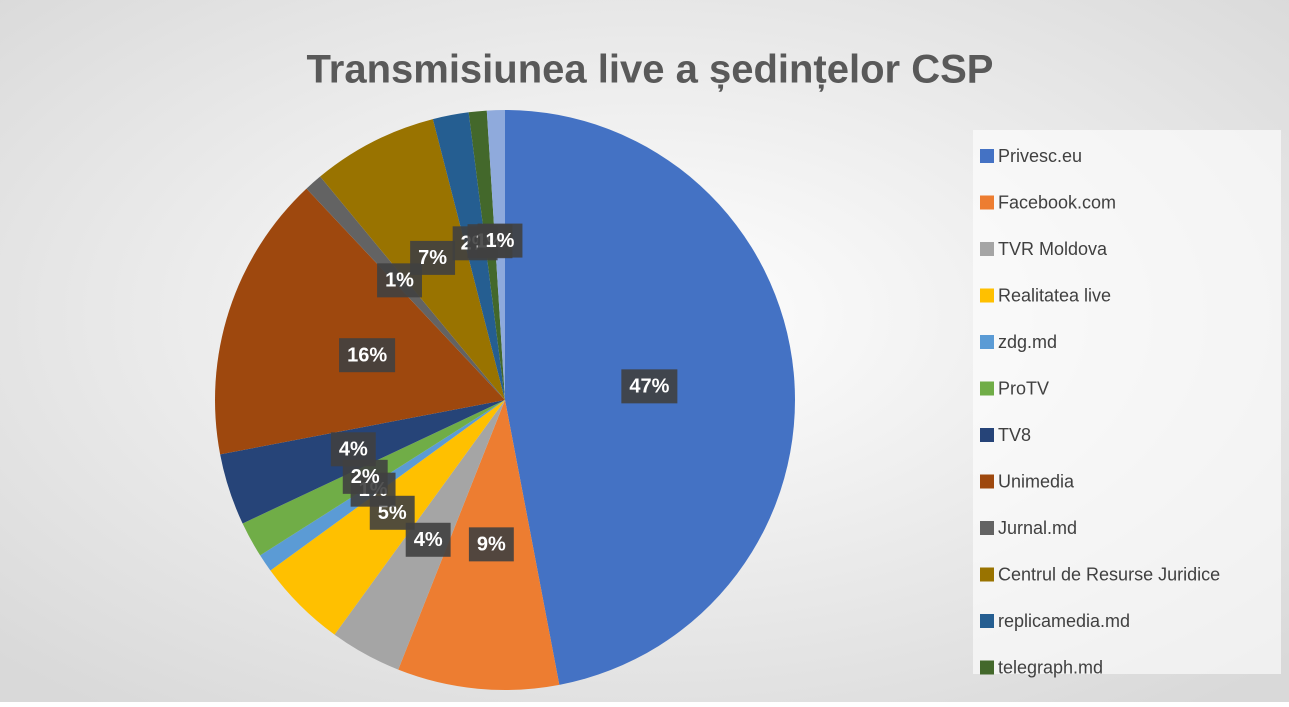  What do you see at coordinates (1036, 481) in the screenshot?
I see `legend-label: Unimedia` at bounding box center [1036, 481].